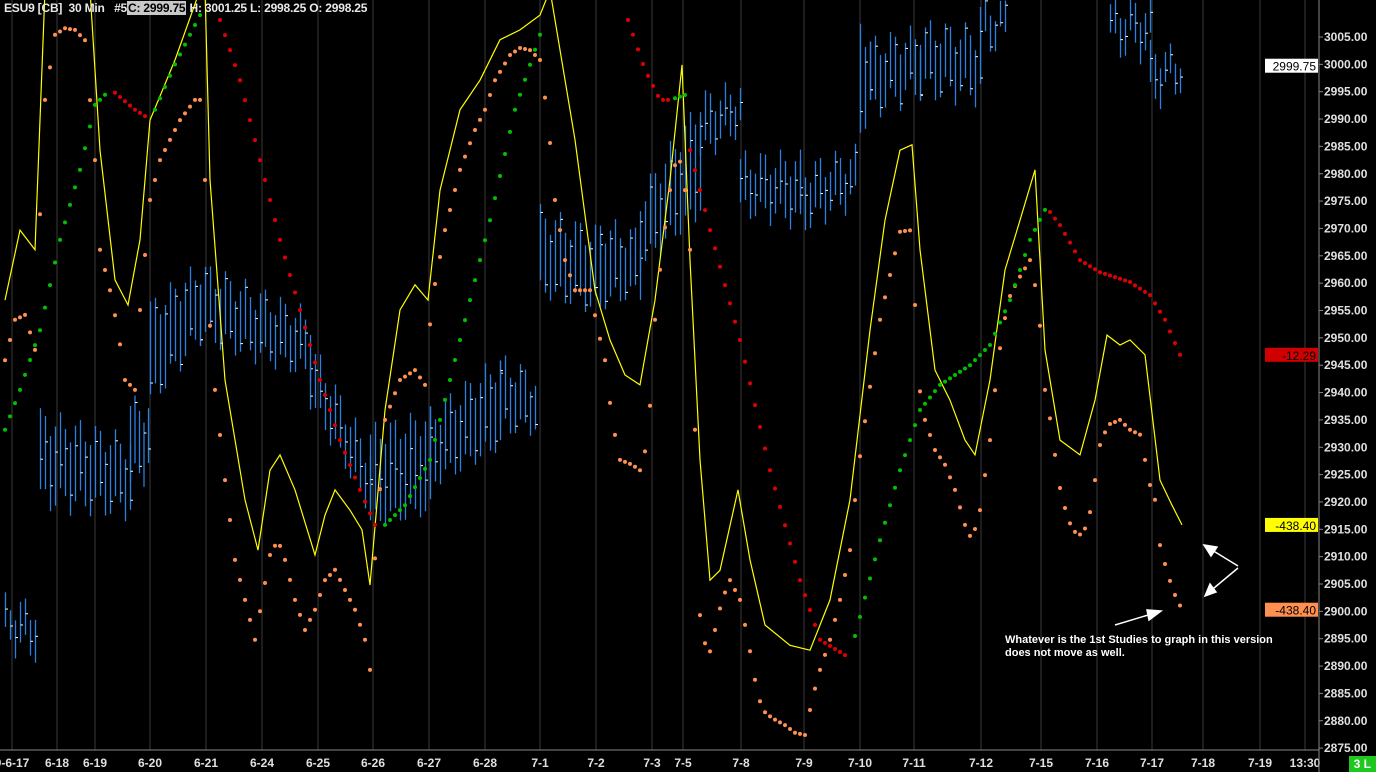 The height and width of the screenshot is (772, 1376). What do you see at coordinates (1362, 764) in the screenshot?
I see `status-badge: 3 L` at bounding box center [1362, 764].